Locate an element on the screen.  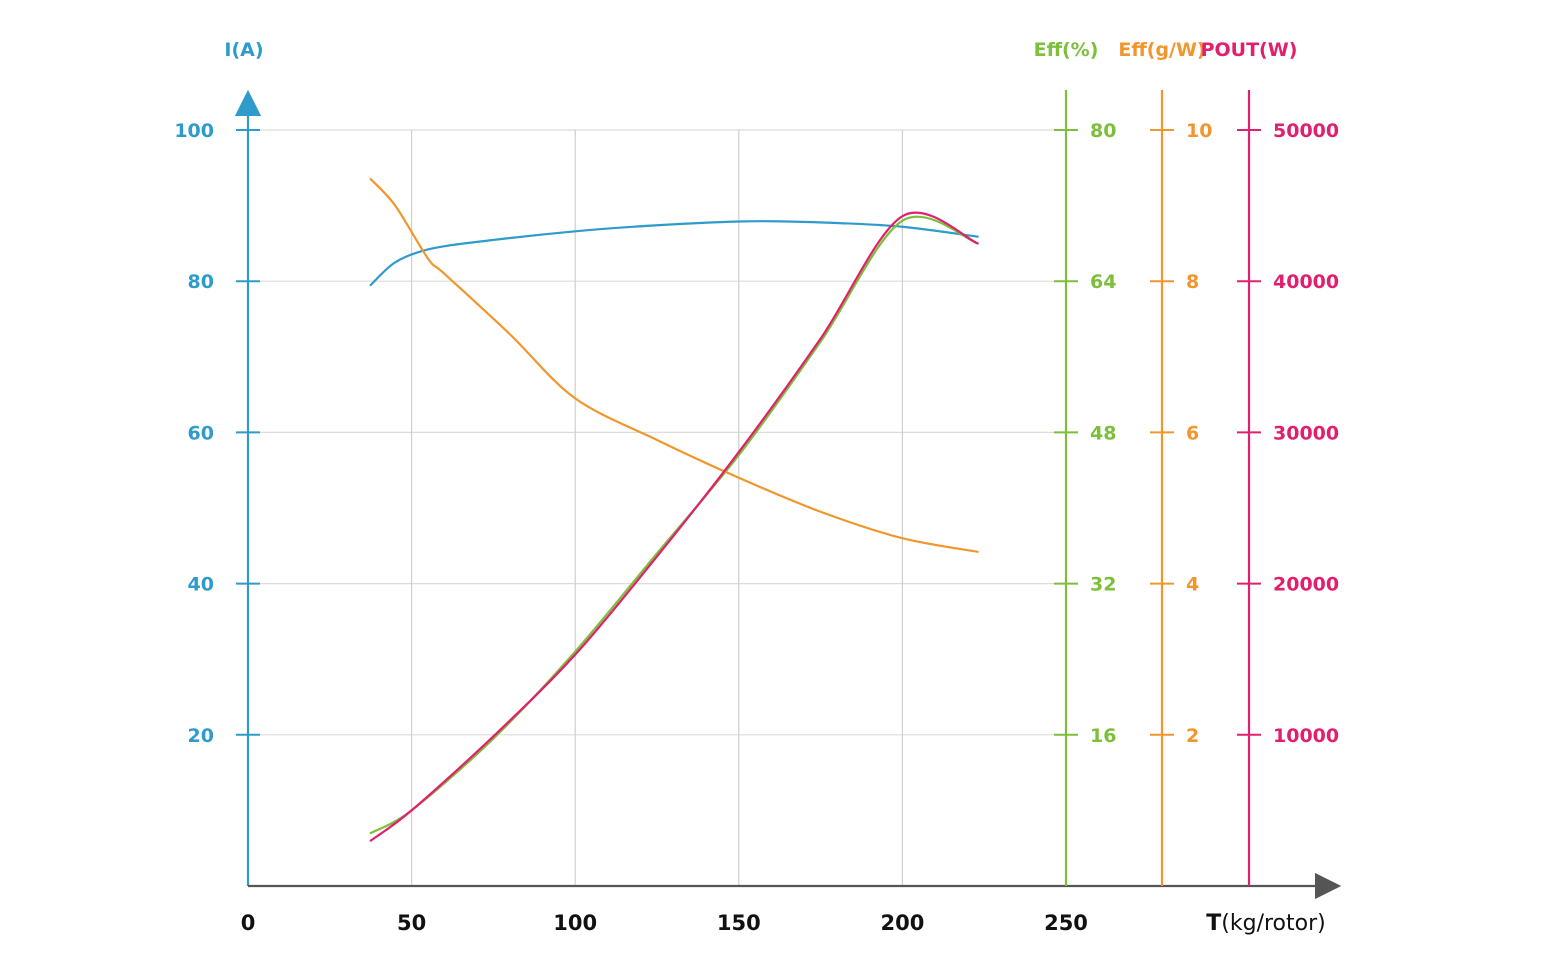
y-tick-label-current: 80 is located at coordinates (201, 282).